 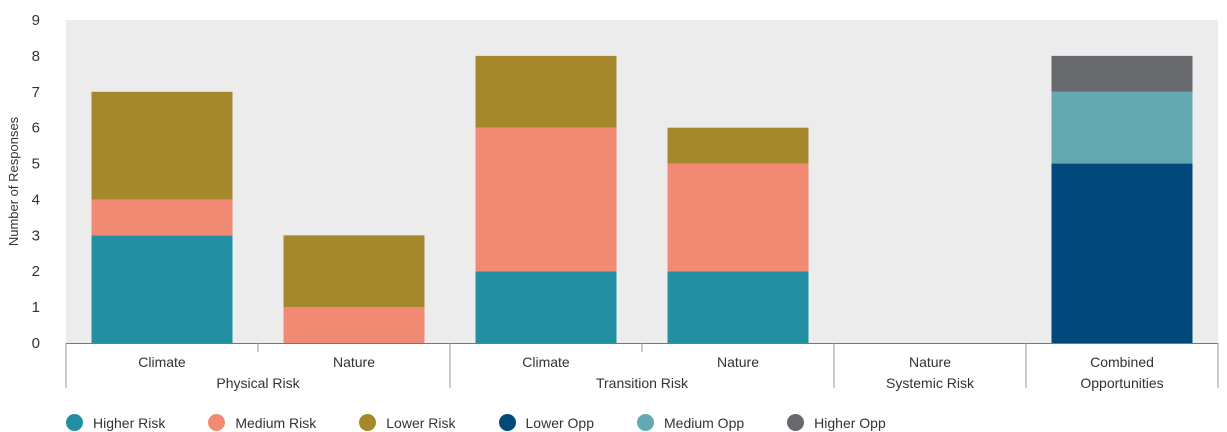 What do you see at coordinates (930, 383) in the screenshot?
I see `x-group-label: Systemic Risk` at bounding box center [930, 383].